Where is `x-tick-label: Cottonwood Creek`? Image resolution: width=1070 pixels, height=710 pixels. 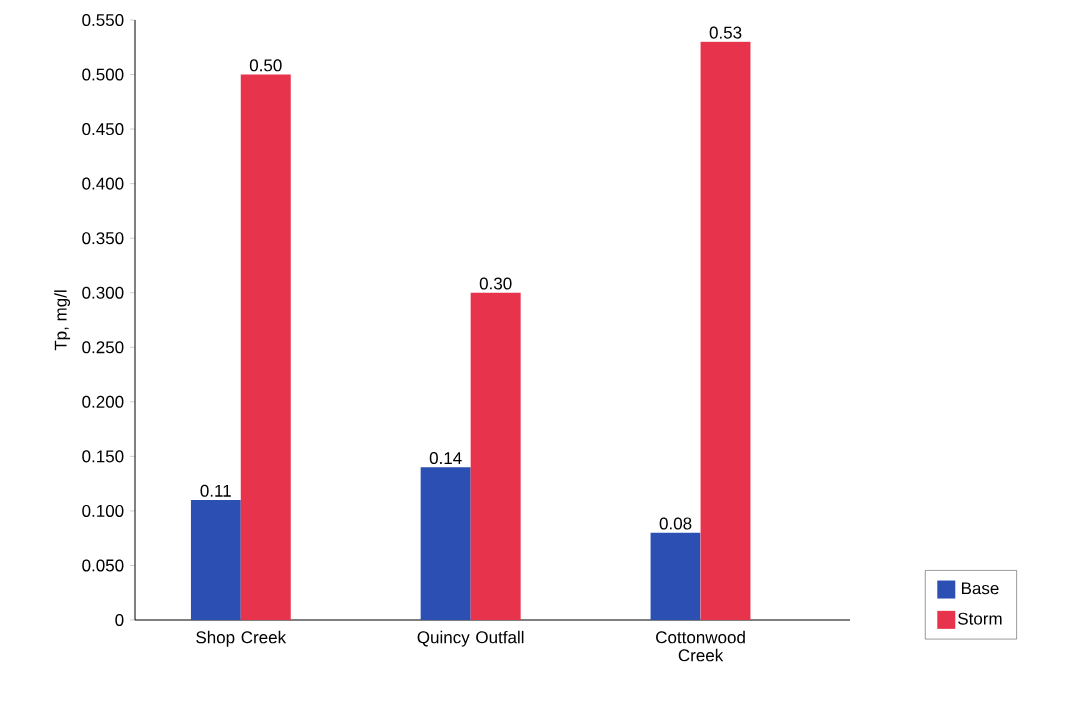
x-tick-label: Cottonwood Creek is located at coordinates (700, 646).